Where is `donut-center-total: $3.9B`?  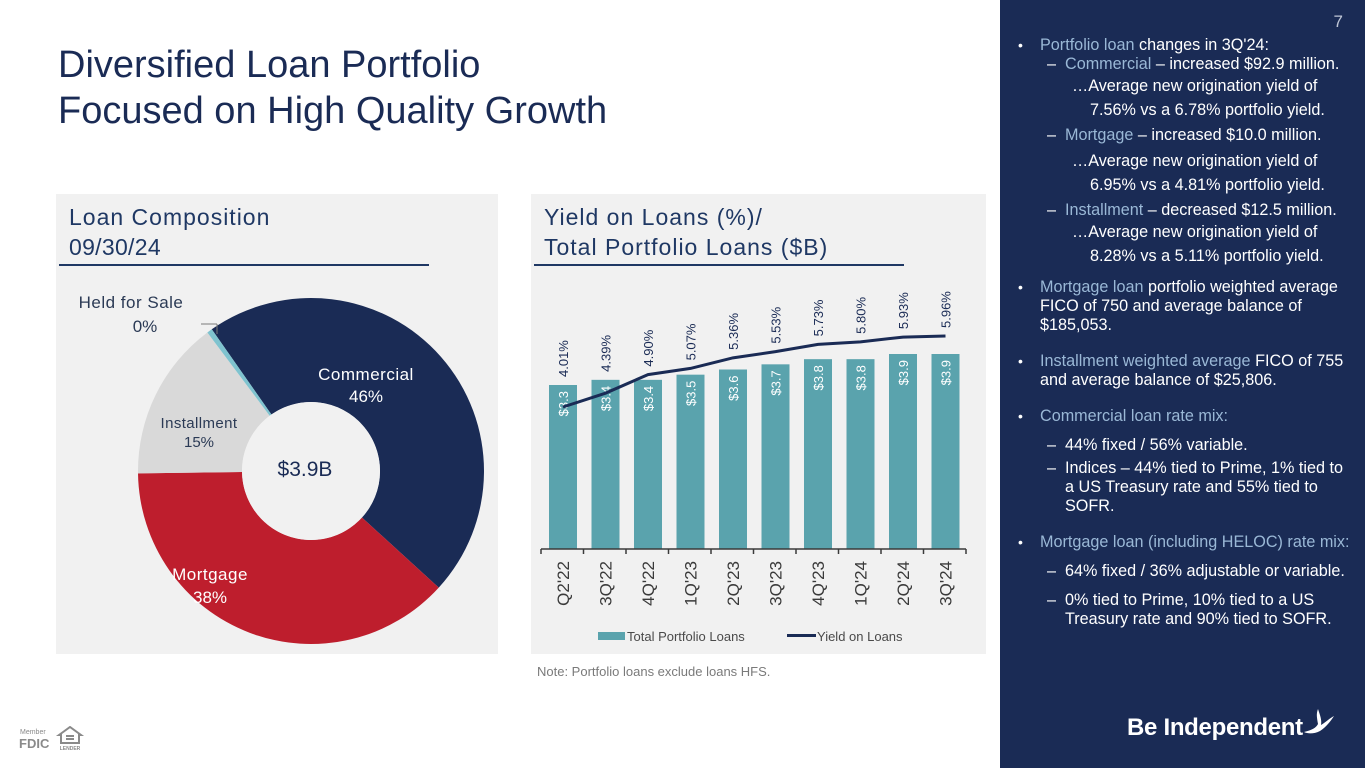
donut-center-total: $3.9B is located at coordinates (305, 469).